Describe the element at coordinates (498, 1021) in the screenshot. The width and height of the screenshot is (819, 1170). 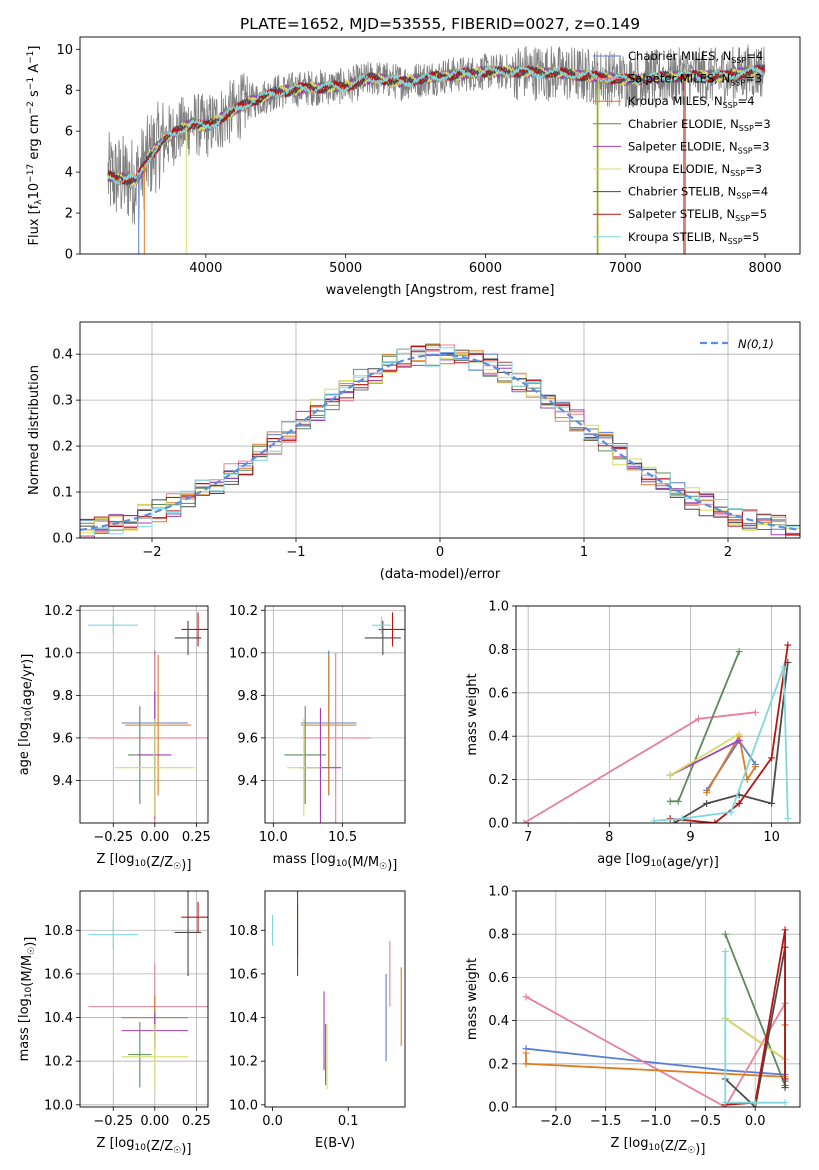
I see `y-tick-label: 0.4` at that location.